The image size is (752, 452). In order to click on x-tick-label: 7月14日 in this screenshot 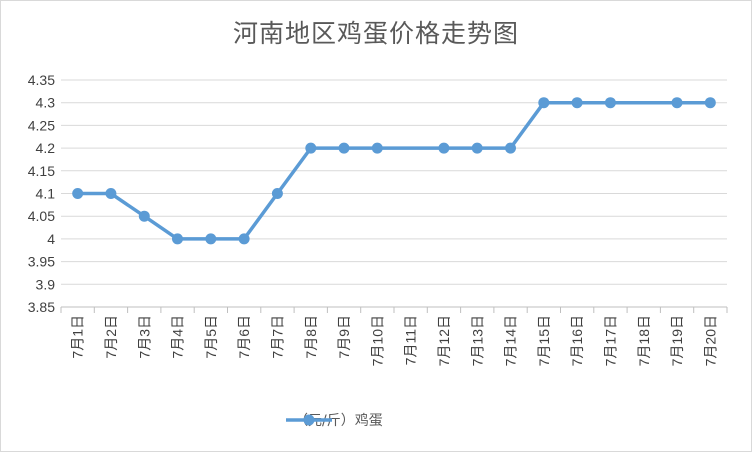, I will do `click(511, 340)`.